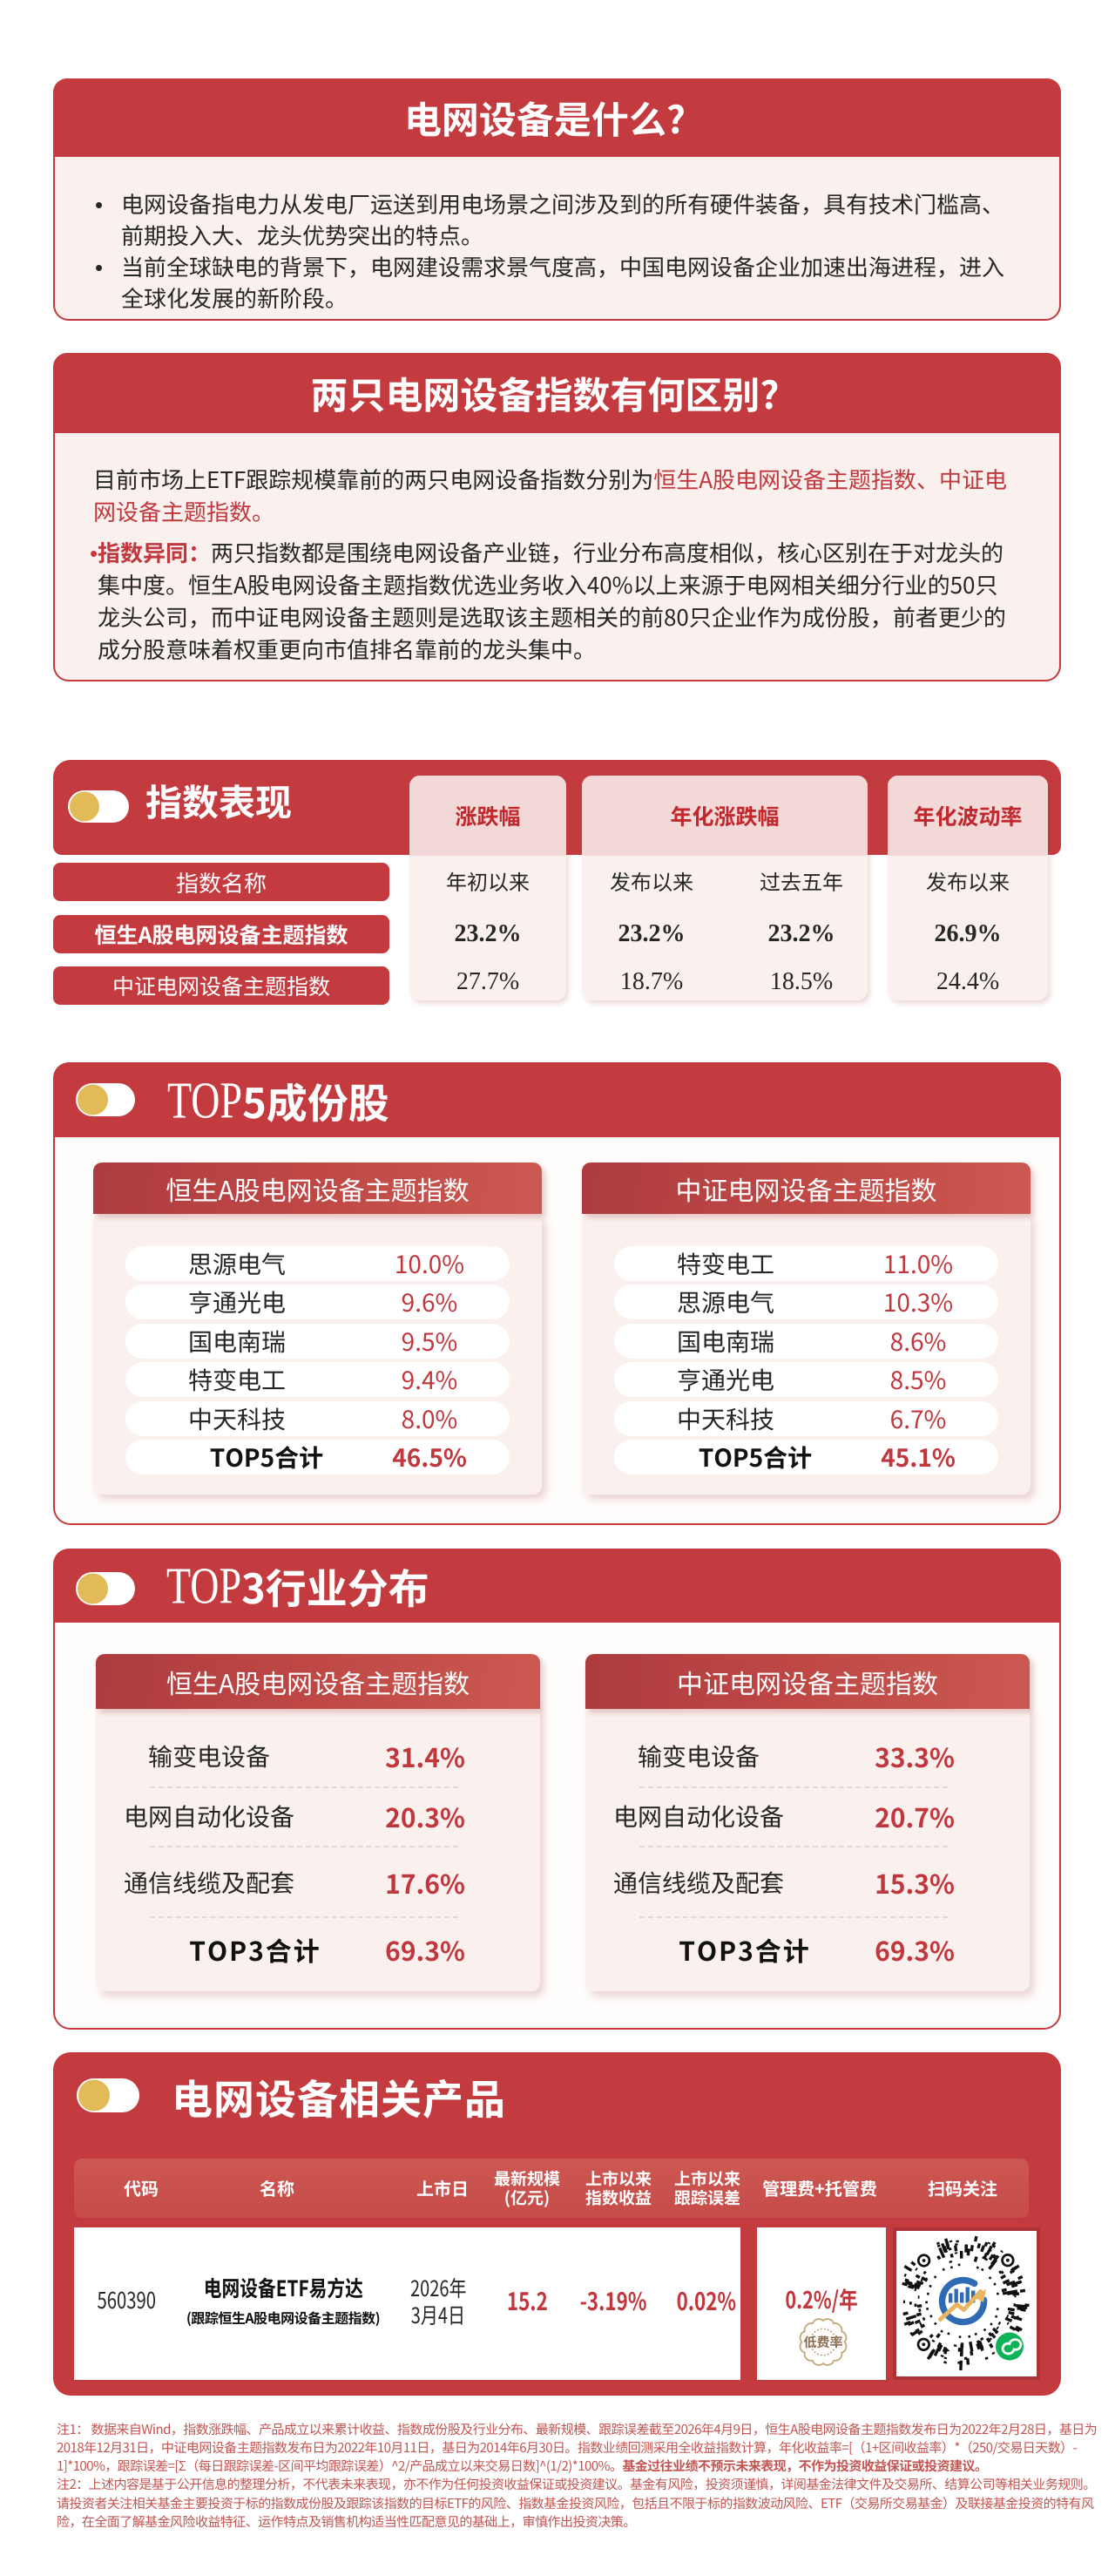 The image size is (1115, 2576). Describe the element at coordinates (822, 2342) in the screenshot. I see `svg-text: 低费率` at that location.